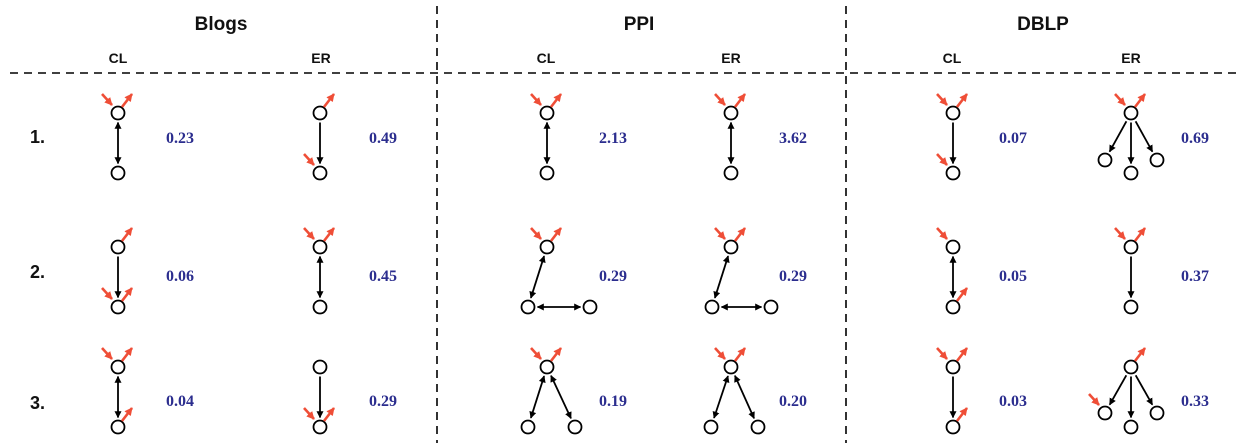  Describe the element at coordinates (793, 138) in the screenshot. I see `value-ppi-er-1: 3.62` at that location.